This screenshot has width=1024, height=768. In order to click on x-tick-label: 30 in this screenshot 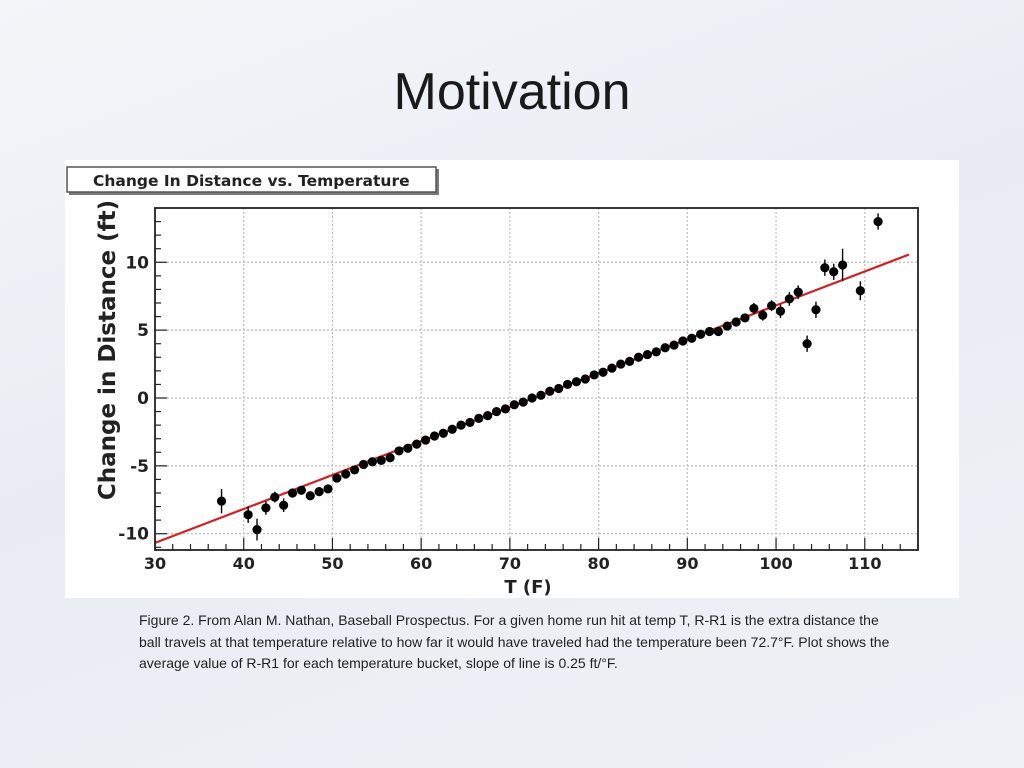, I will do `click(155, 563)`.